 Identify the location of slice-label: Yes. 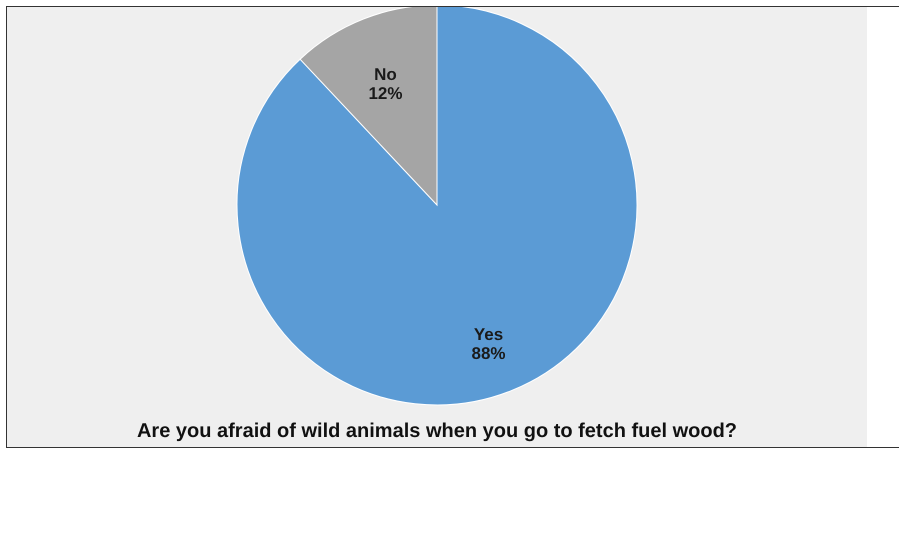
(489, 334).